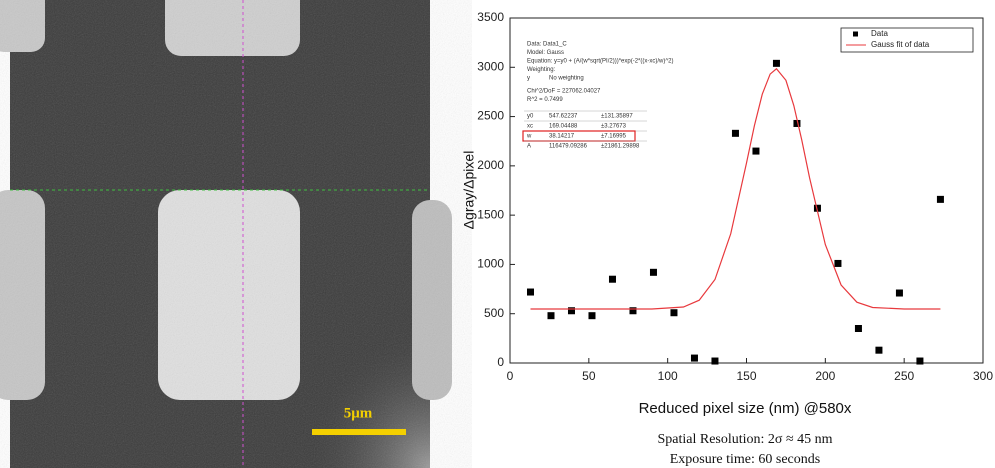  Describe the element at coordinates (614, 127) in the screenshot. I see `annotation-cell: ±3.27673` at that location.